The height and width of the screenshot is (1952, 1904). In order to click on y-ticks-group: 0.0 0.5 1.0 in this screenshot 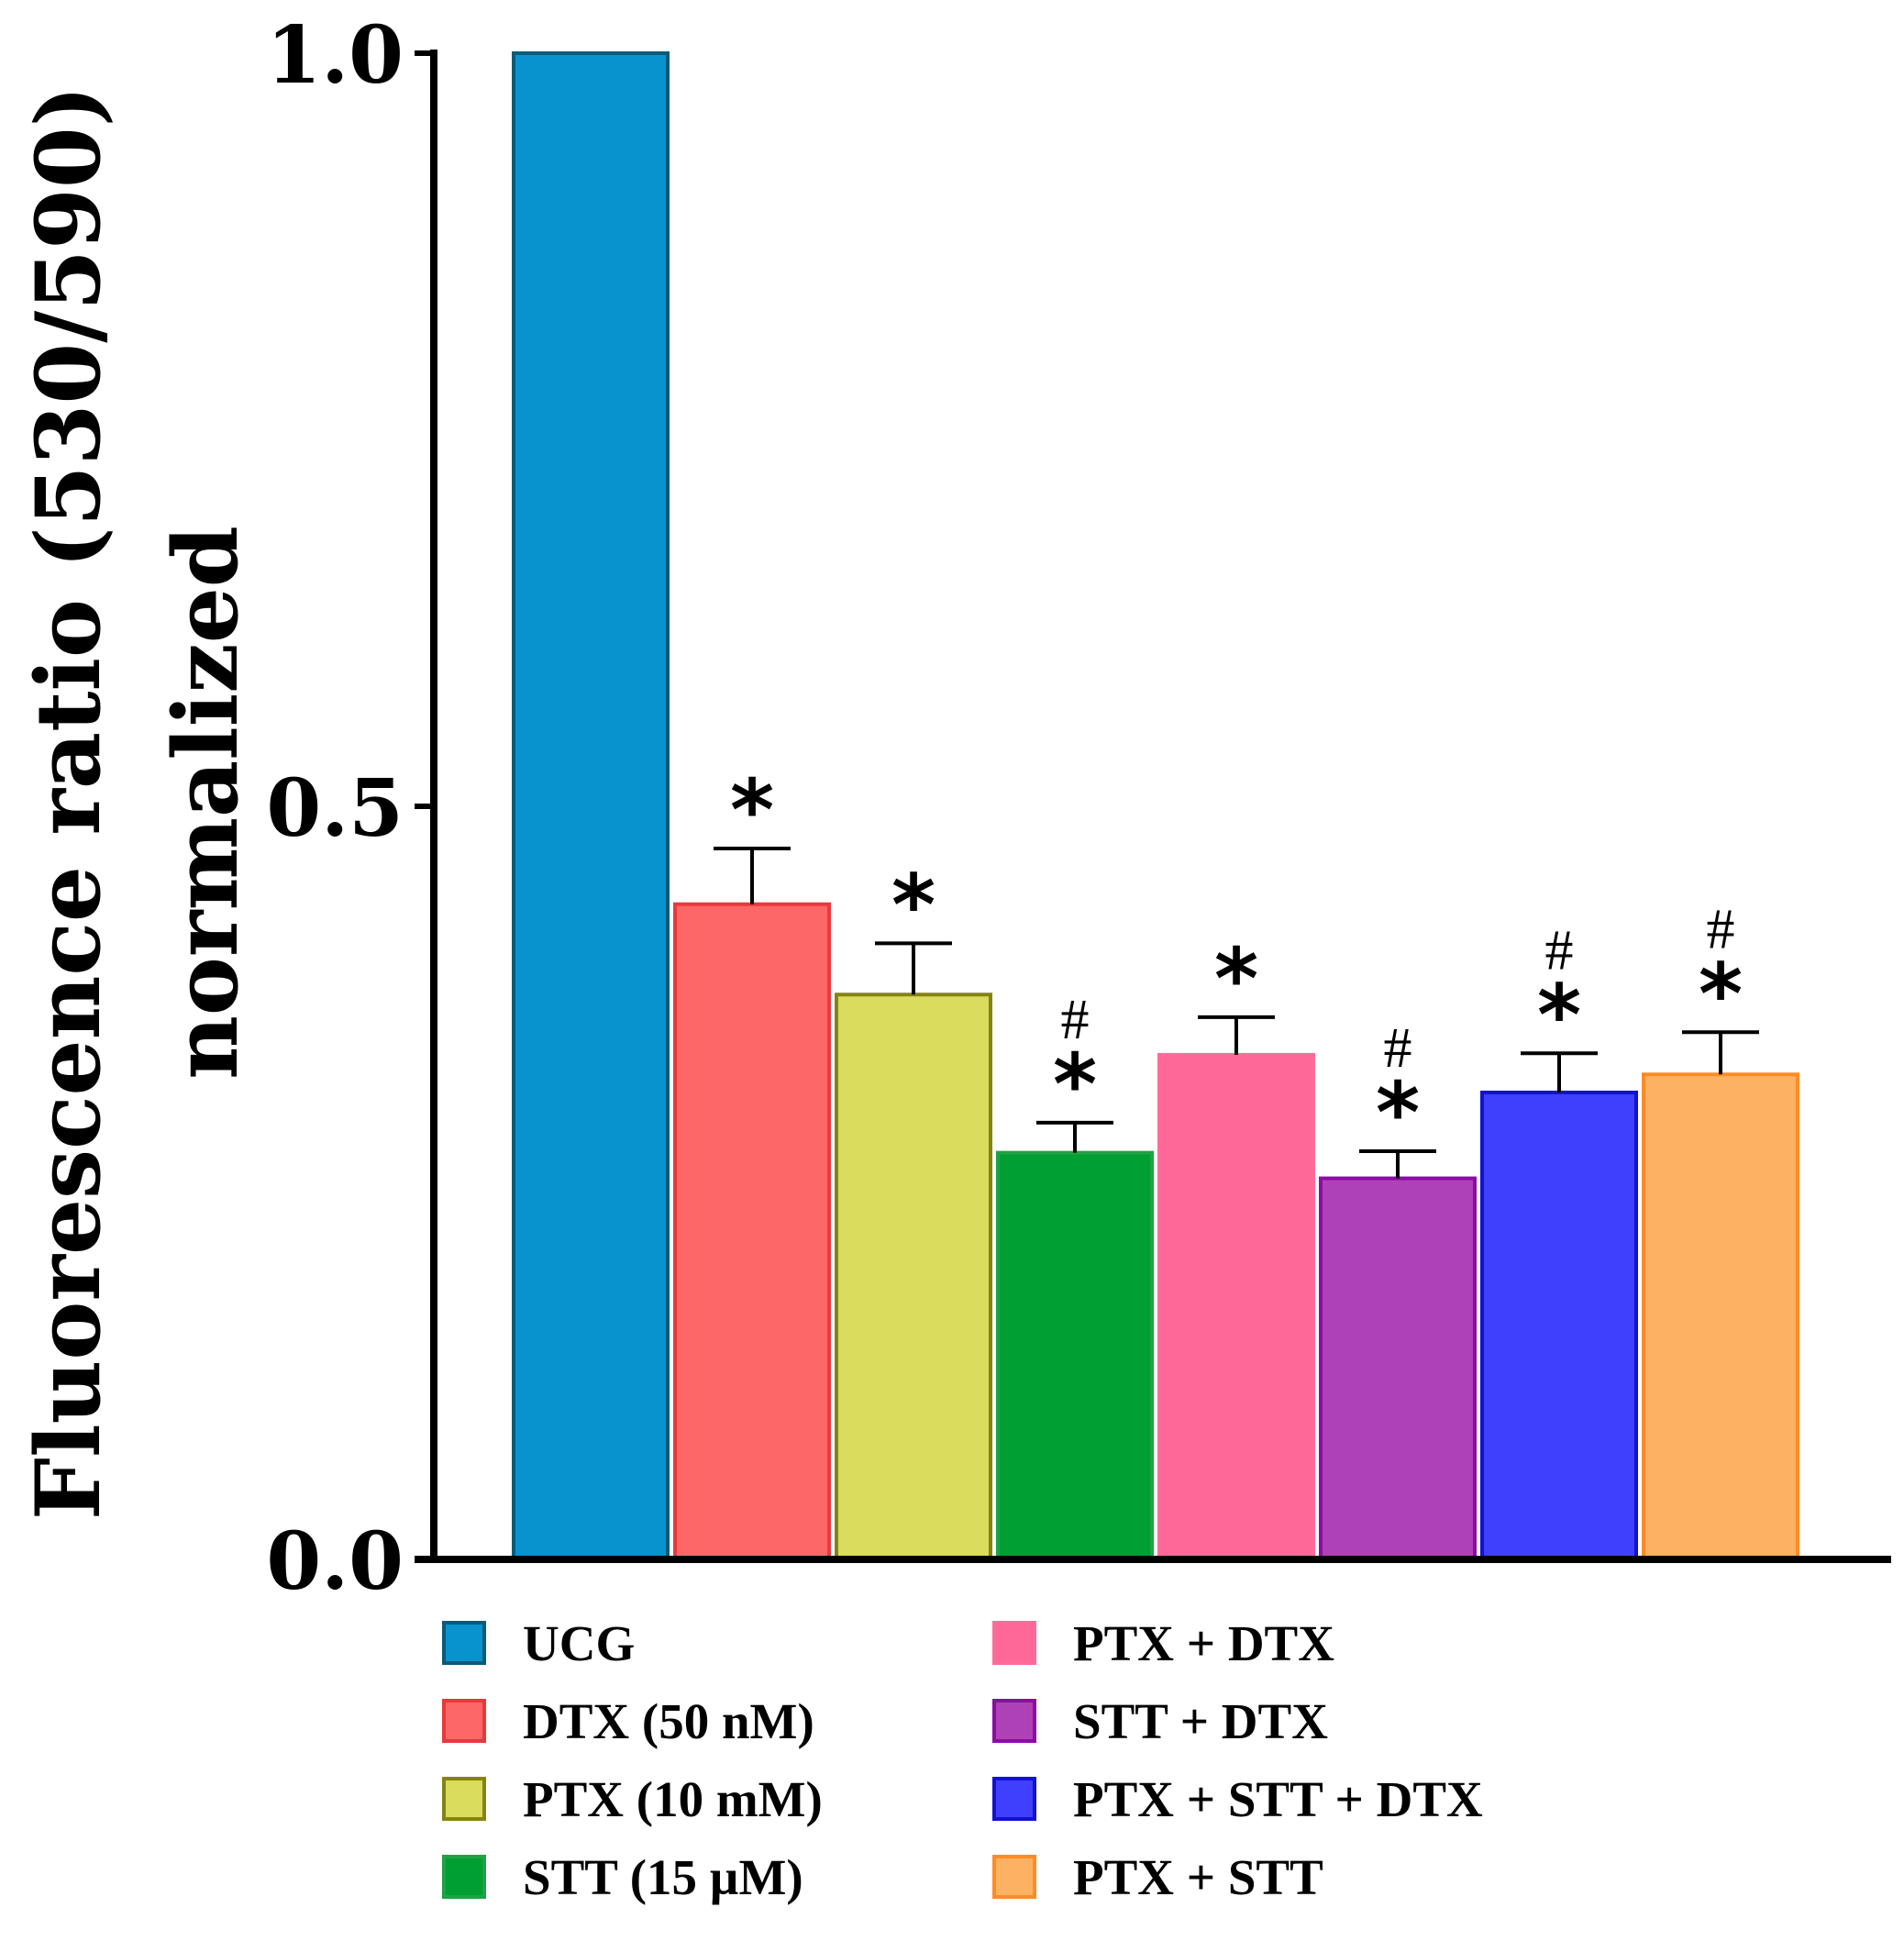, I will do `click(350, 808)`.